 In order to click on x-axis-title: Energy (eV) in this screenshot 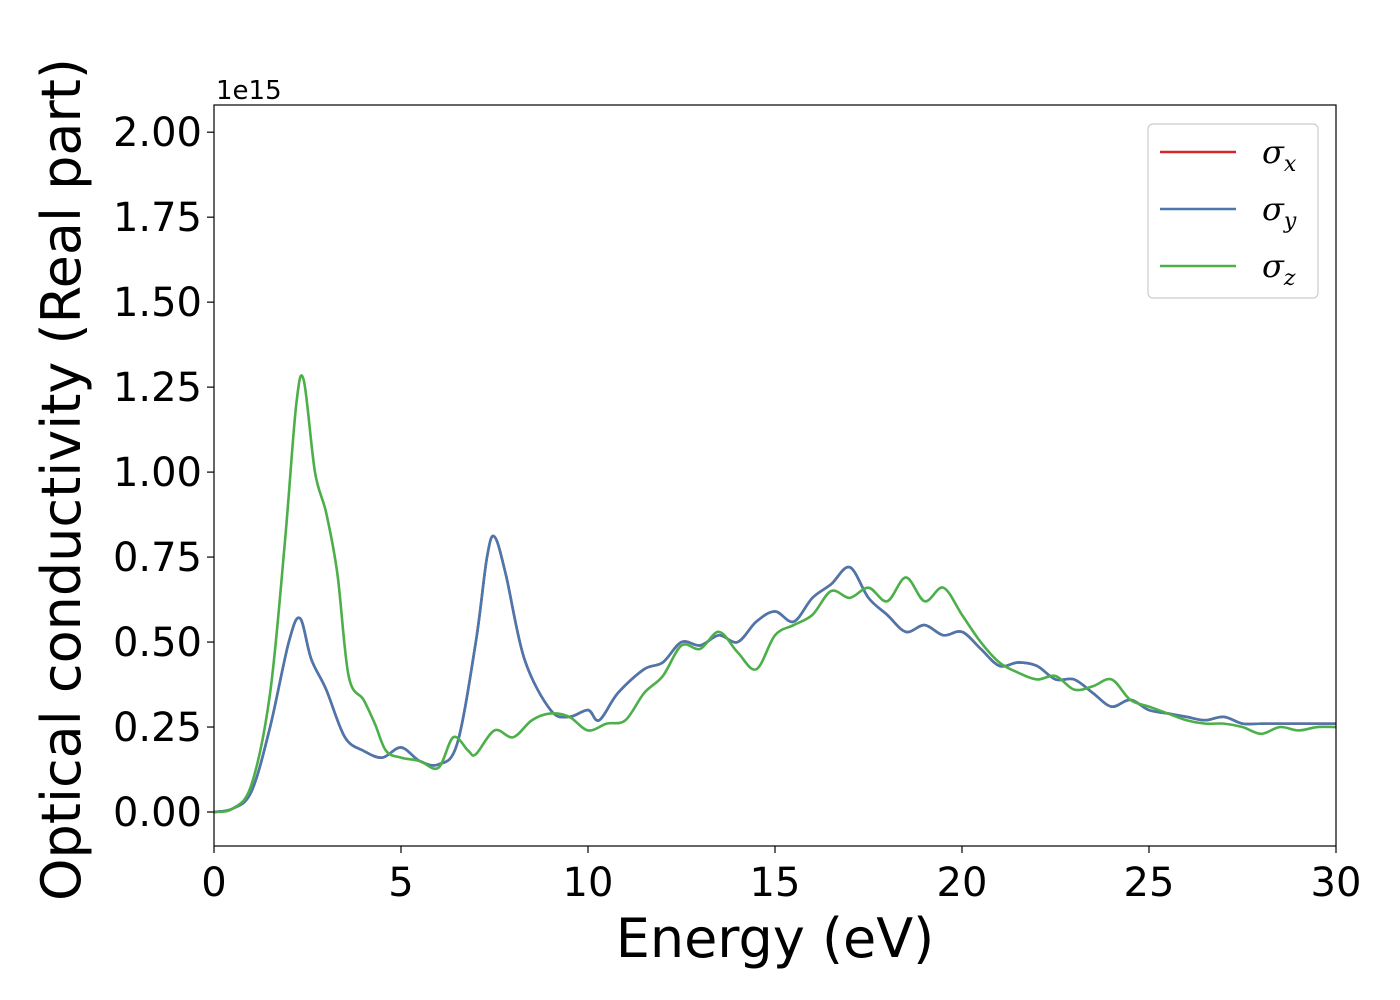, I will do `click(775, 938)`.